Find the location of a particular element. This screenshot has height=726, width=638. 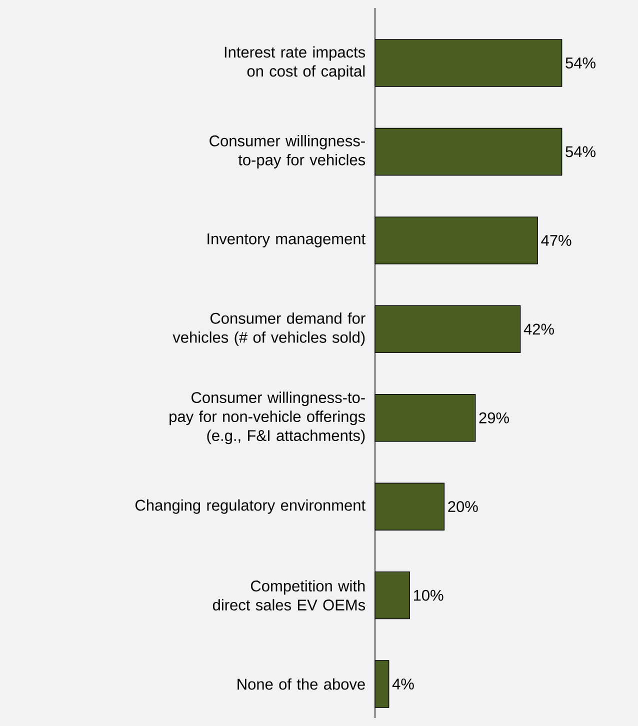

data-label: 20% is located at coordinates (463, 506).